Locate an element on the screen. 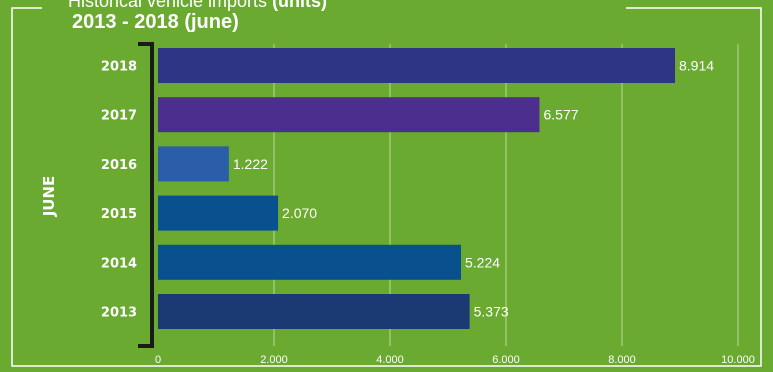  category-label: 2014 is located at coordinates (119, 263).